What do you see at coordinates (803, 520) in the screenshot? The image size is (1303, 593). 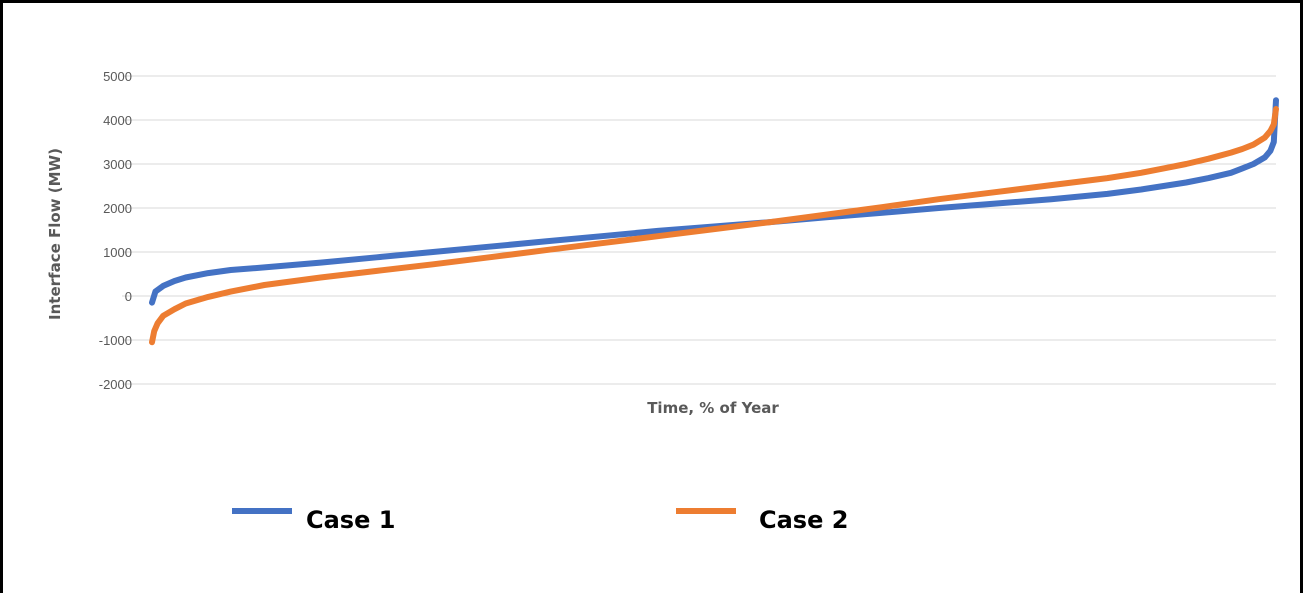 I see `legend-label-case-2: Case 2` at bounding box center [803, 520].